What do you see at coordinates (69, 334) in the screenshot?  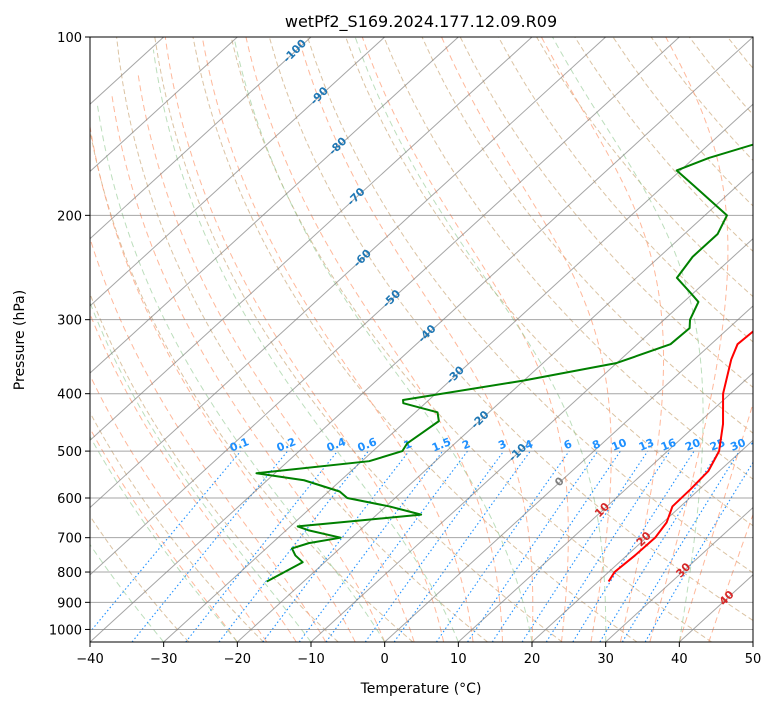 I see `y-axis: 100 200 300 400 500 600 700 800 900 1000` at bounding box center [69, 334].